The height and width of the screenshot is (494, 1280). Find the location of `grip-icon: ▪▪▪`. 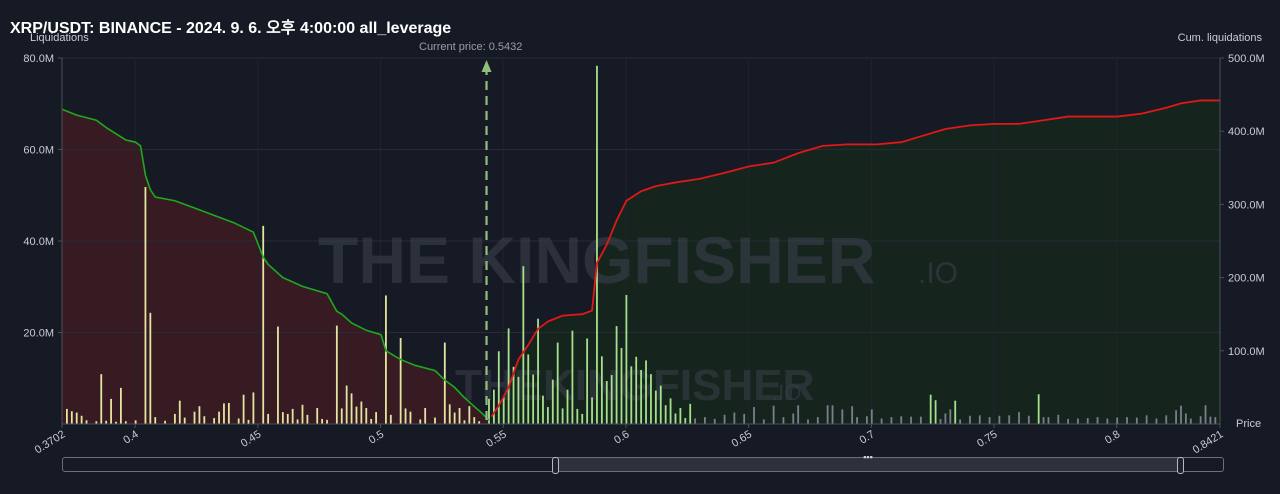

grip-icon: ▪▪▪ is located at coordinates (868, 457).